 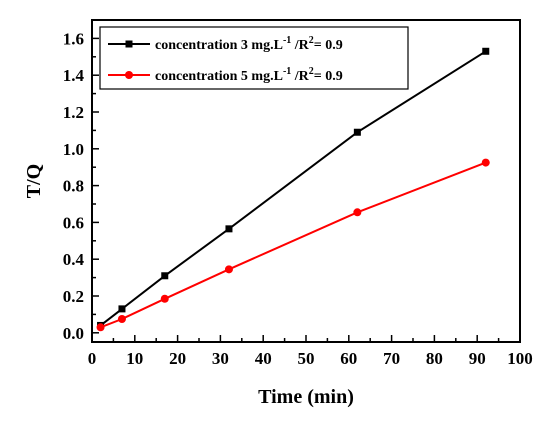 I want to click on y-tick-label-5: 1.0, so click(x=73, y=149).